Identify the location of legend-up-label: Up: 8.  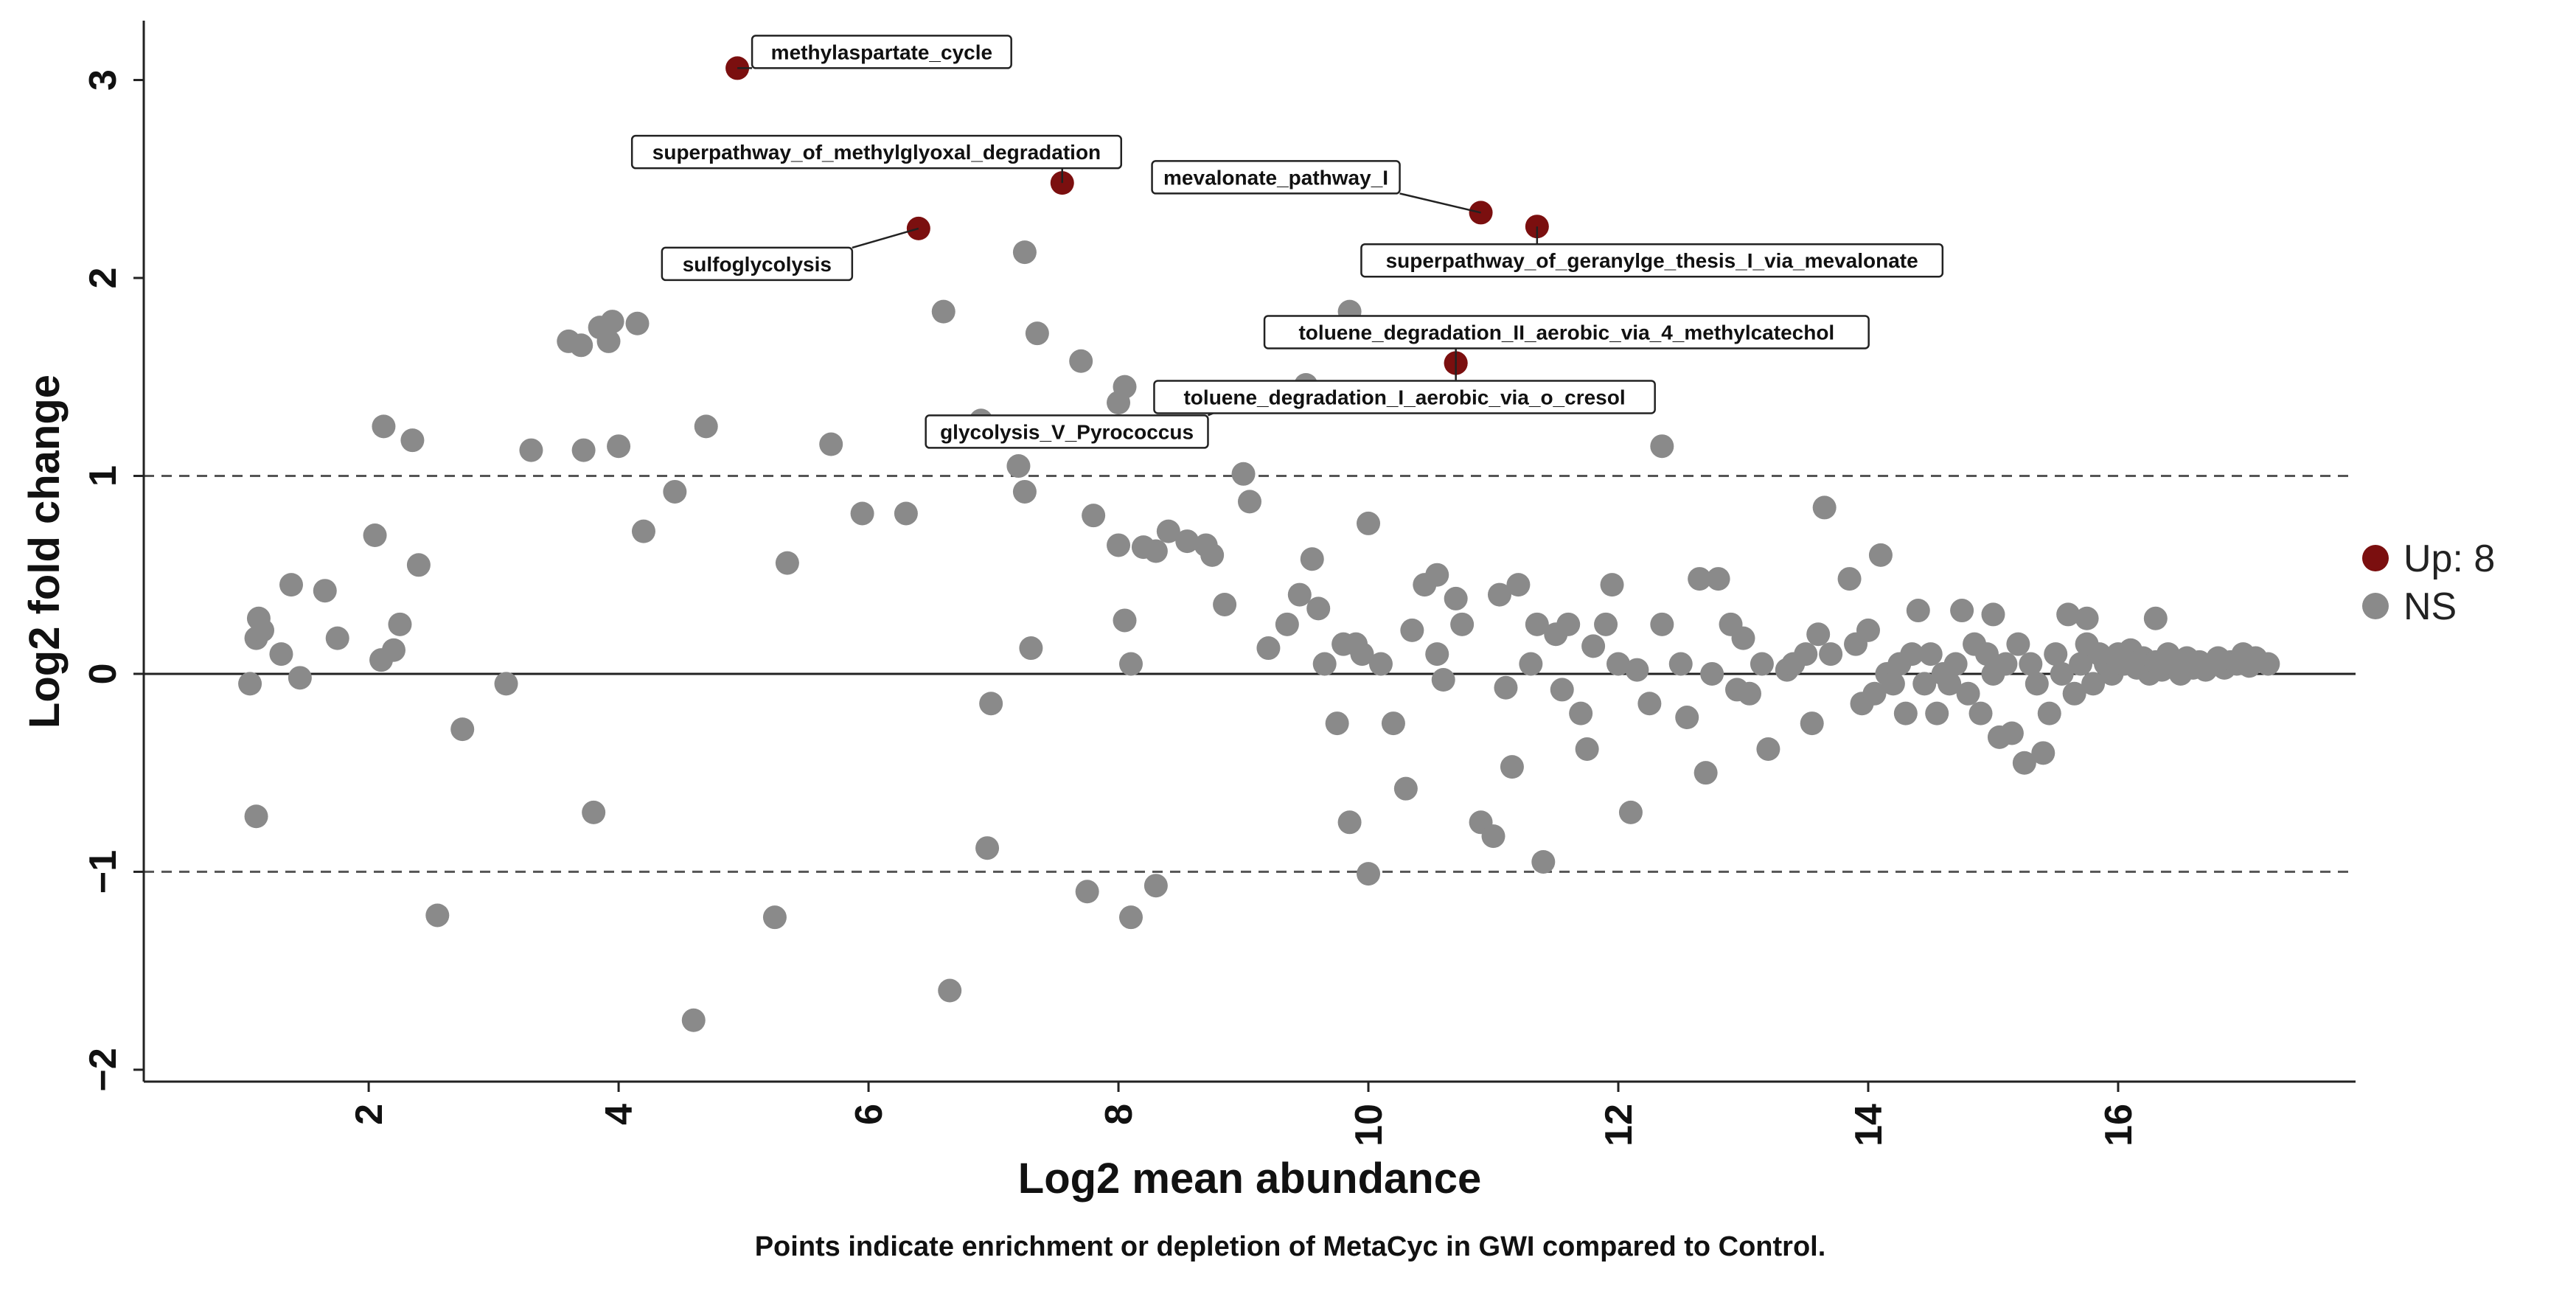
(2449, 558).